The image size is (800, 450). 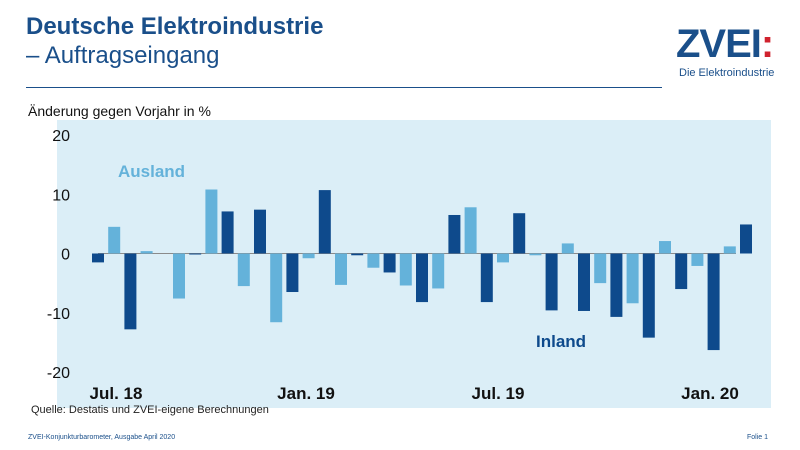 What do you see at coordinates (306, 393) in the screenshot?
I see `x-tick-label: Jan. 19` at bounding box center [306, 393].